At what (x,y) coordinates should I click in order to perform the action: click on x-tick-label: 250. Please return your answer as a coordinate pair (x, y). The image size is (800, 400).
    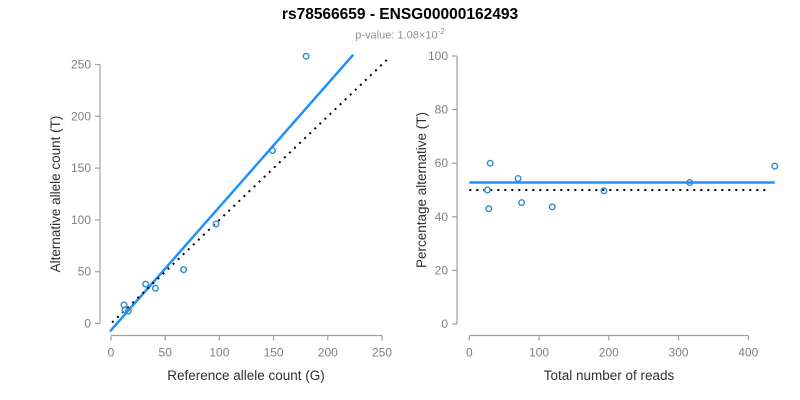
    Looking at the image, I should click on (382, 353).